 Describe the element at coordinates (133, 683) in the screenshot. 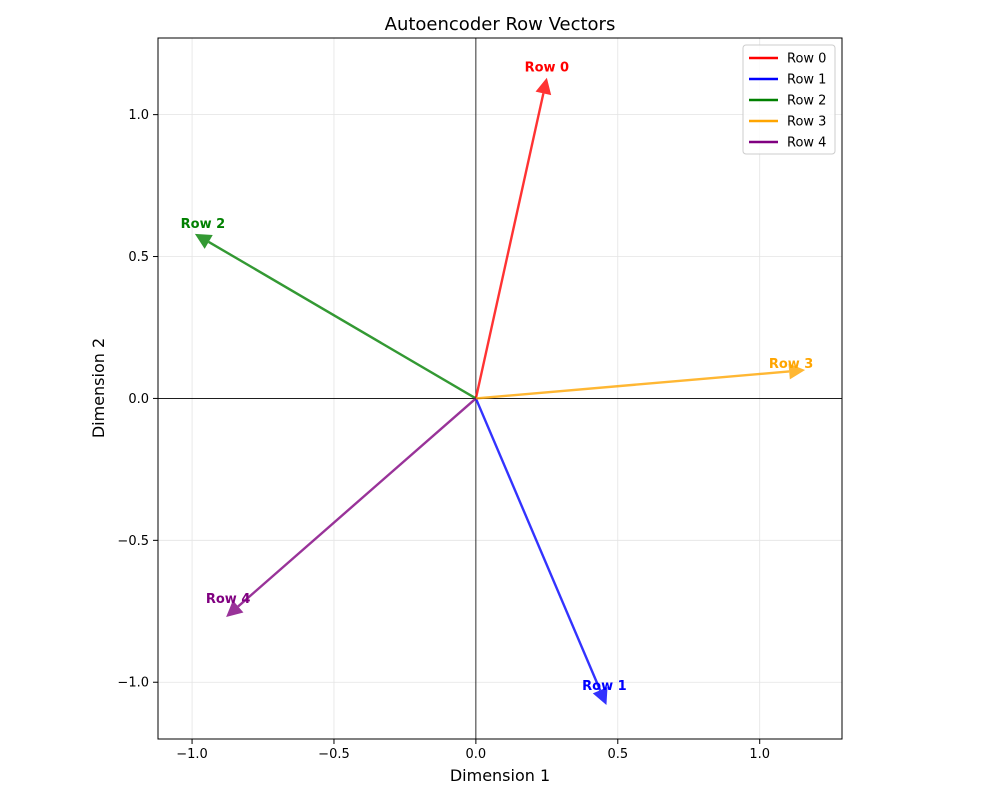

I see `y-tick-label: −1.0` at that location.